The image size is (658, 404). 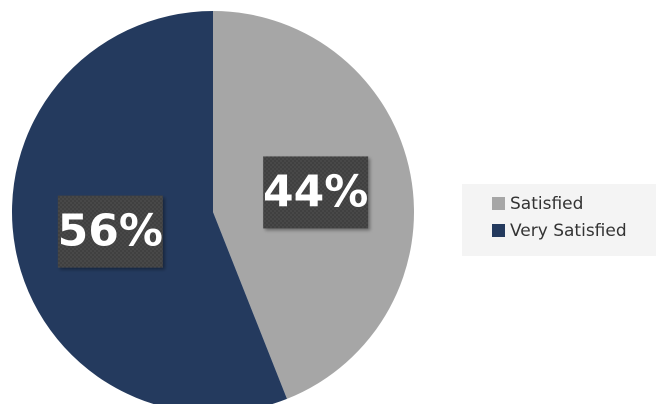 I want to click on data-label-satisfied: 44%, so click(x=316, y=192).